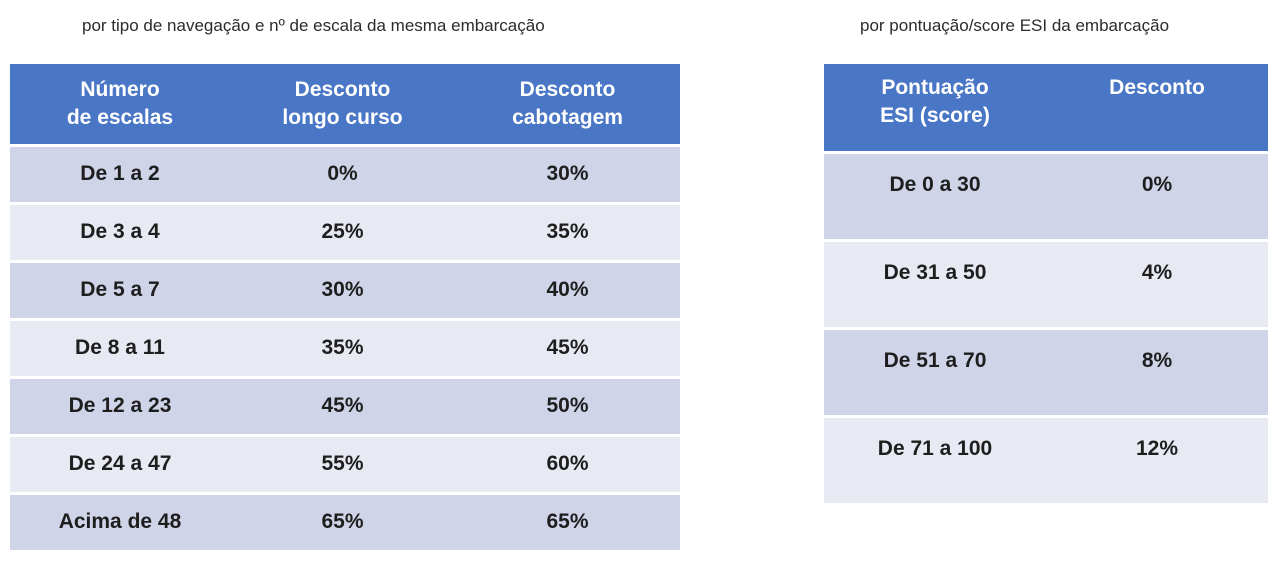  Describe the element at coordinates (342, 233) in the screenshot. I see `cell-longo-curso: 25%` at that location.